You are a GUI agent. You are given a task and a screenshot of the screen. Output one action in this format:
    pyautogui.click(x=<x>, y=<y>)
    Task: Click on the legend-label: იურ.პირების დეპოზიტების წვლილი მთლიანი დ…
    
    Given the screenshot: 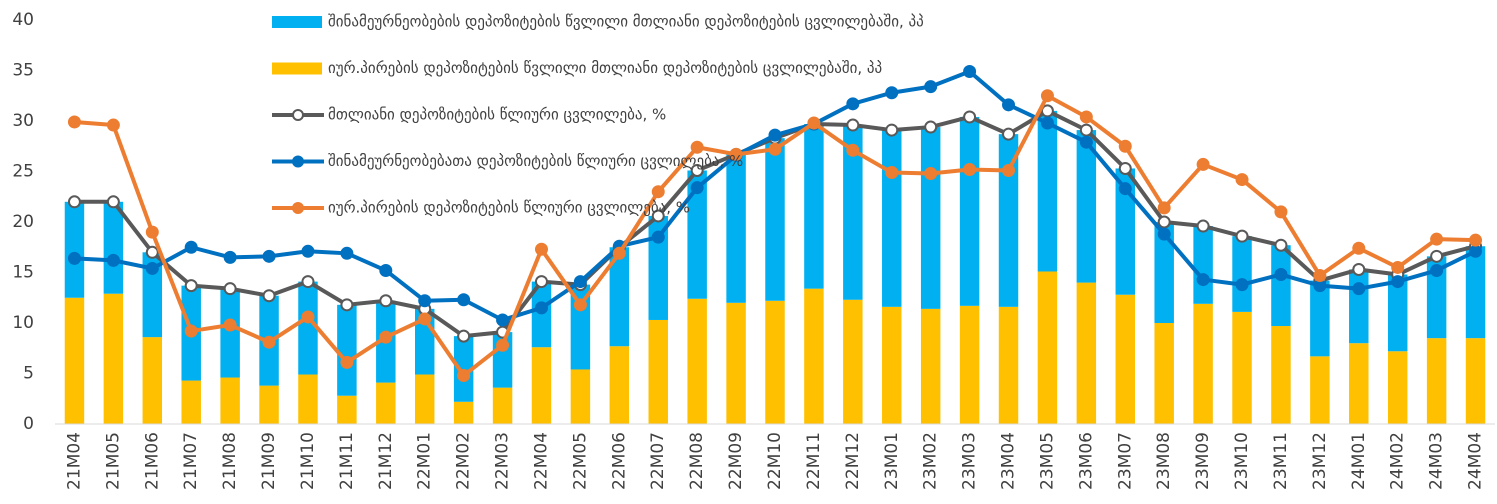 What is the action you would take?
    pyautogui.click(x=605, y=68)
    